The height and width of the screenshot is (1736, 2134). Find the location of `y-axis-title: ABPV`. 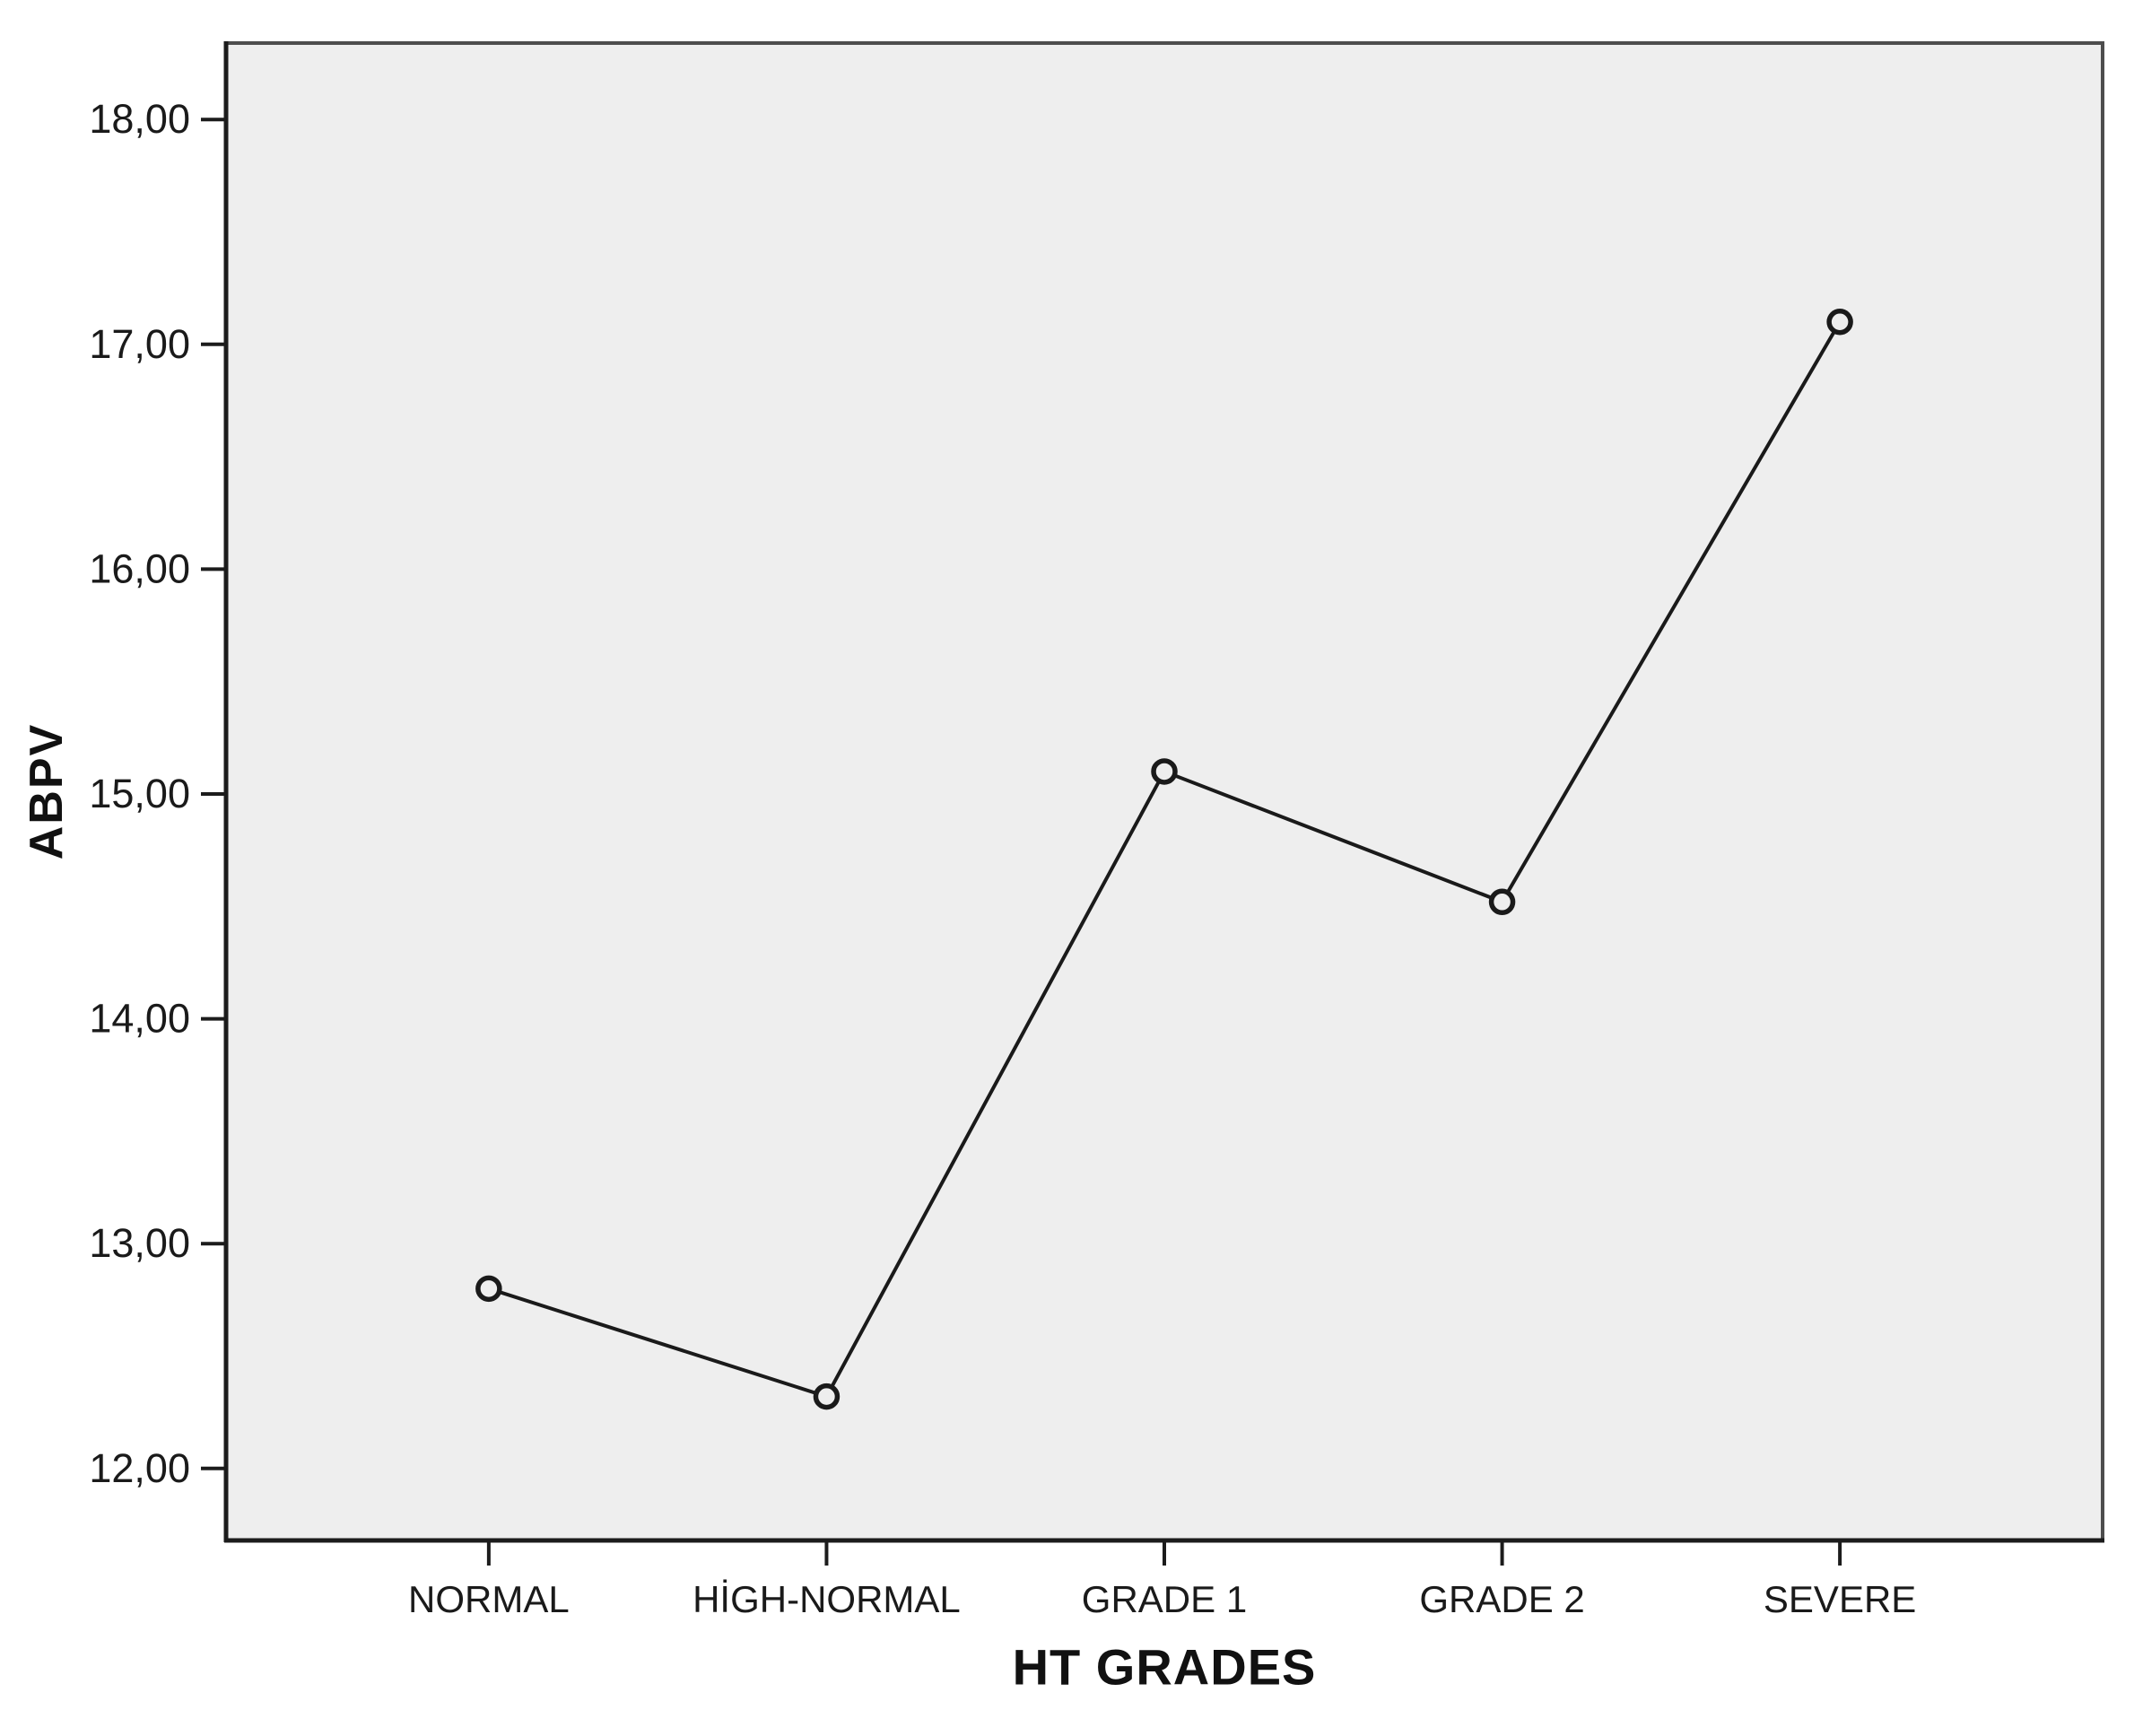

y-axis-title: ABPV is located at coordinates (47, 791).